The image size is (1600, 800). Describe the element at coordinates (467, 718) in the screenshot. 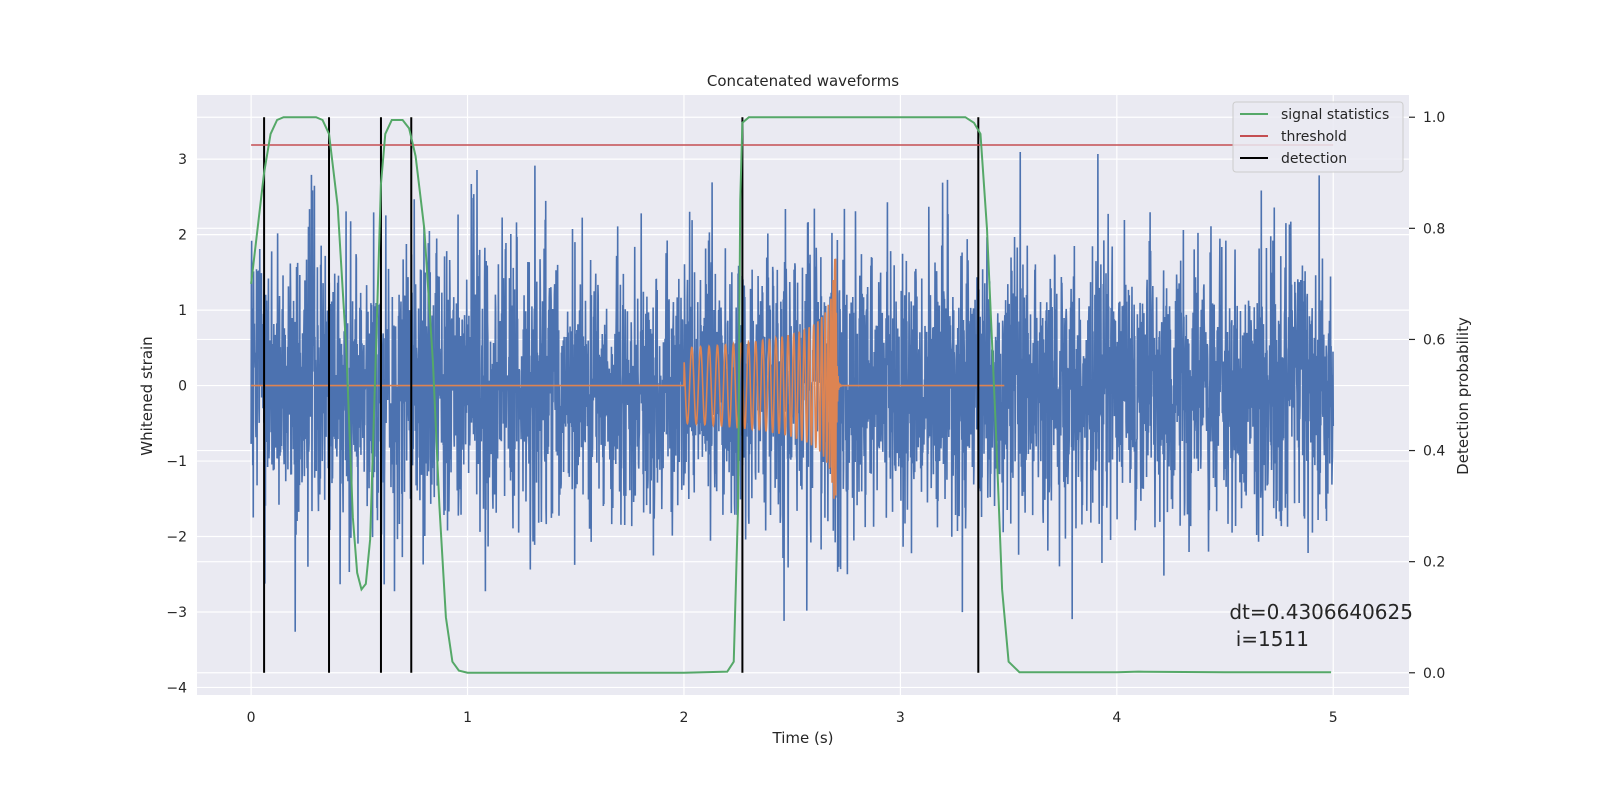

I see `x-tick-label: 1` at that location.